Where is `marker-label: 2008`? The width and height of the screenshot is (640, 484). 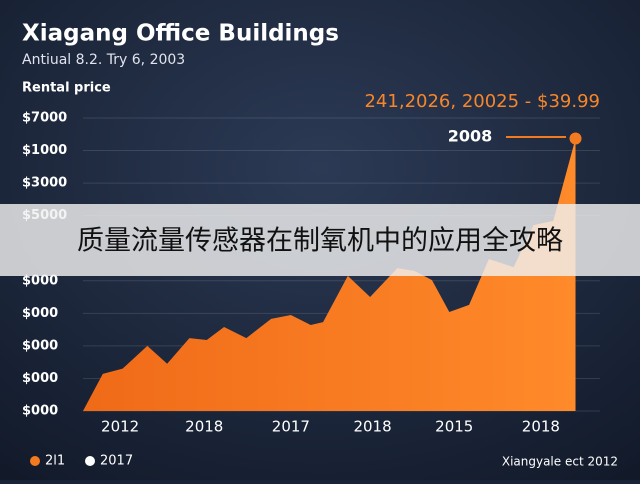
marker-label: 2008 is located at coordinates (470, 136).